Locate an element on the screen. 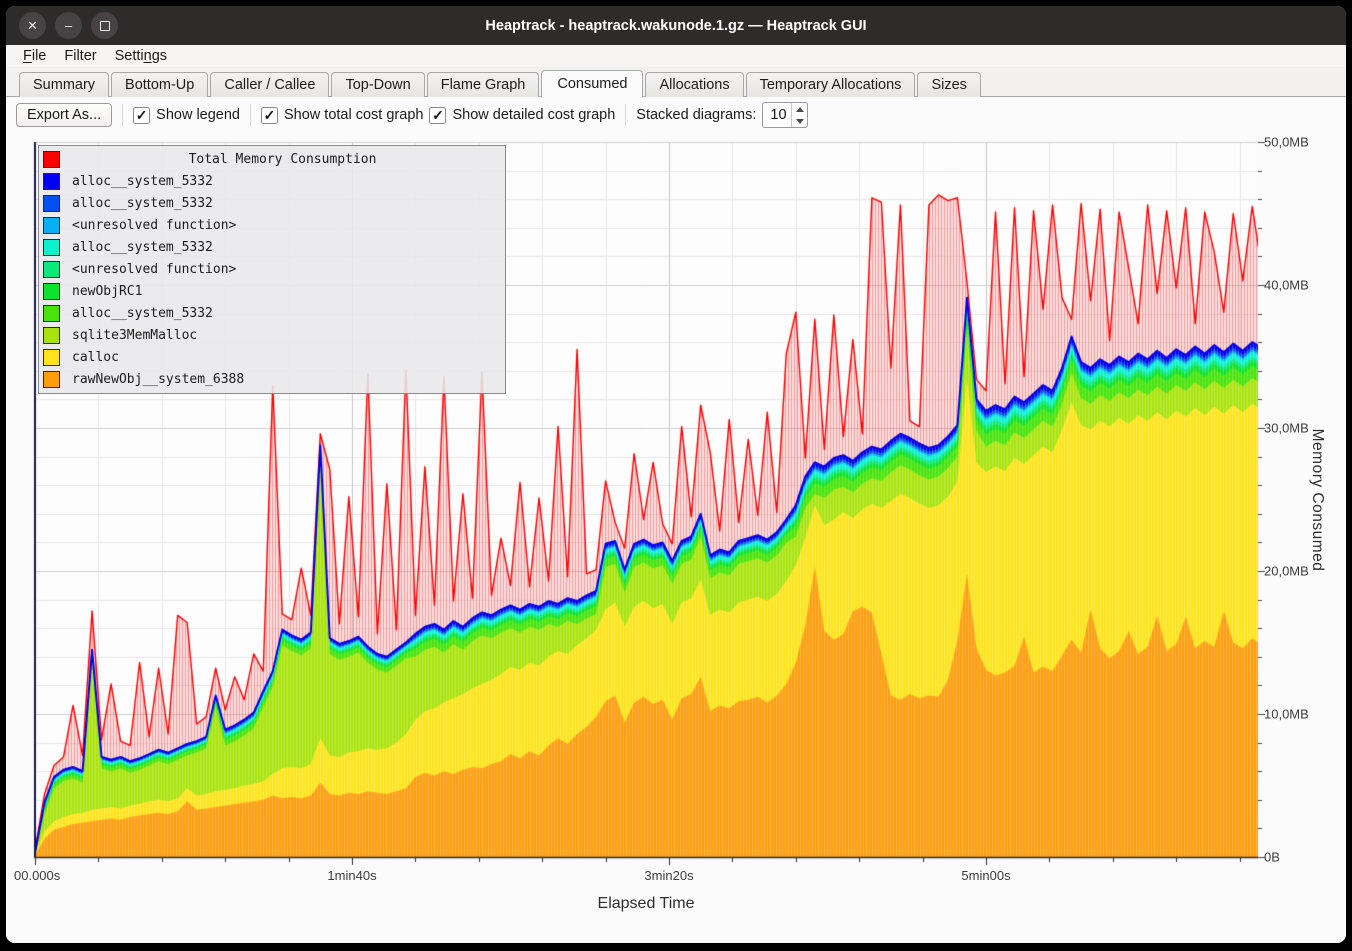 This screenshot has width=1352, height=951. show-legend-label: Show legend is located at coordinates (198, 115).